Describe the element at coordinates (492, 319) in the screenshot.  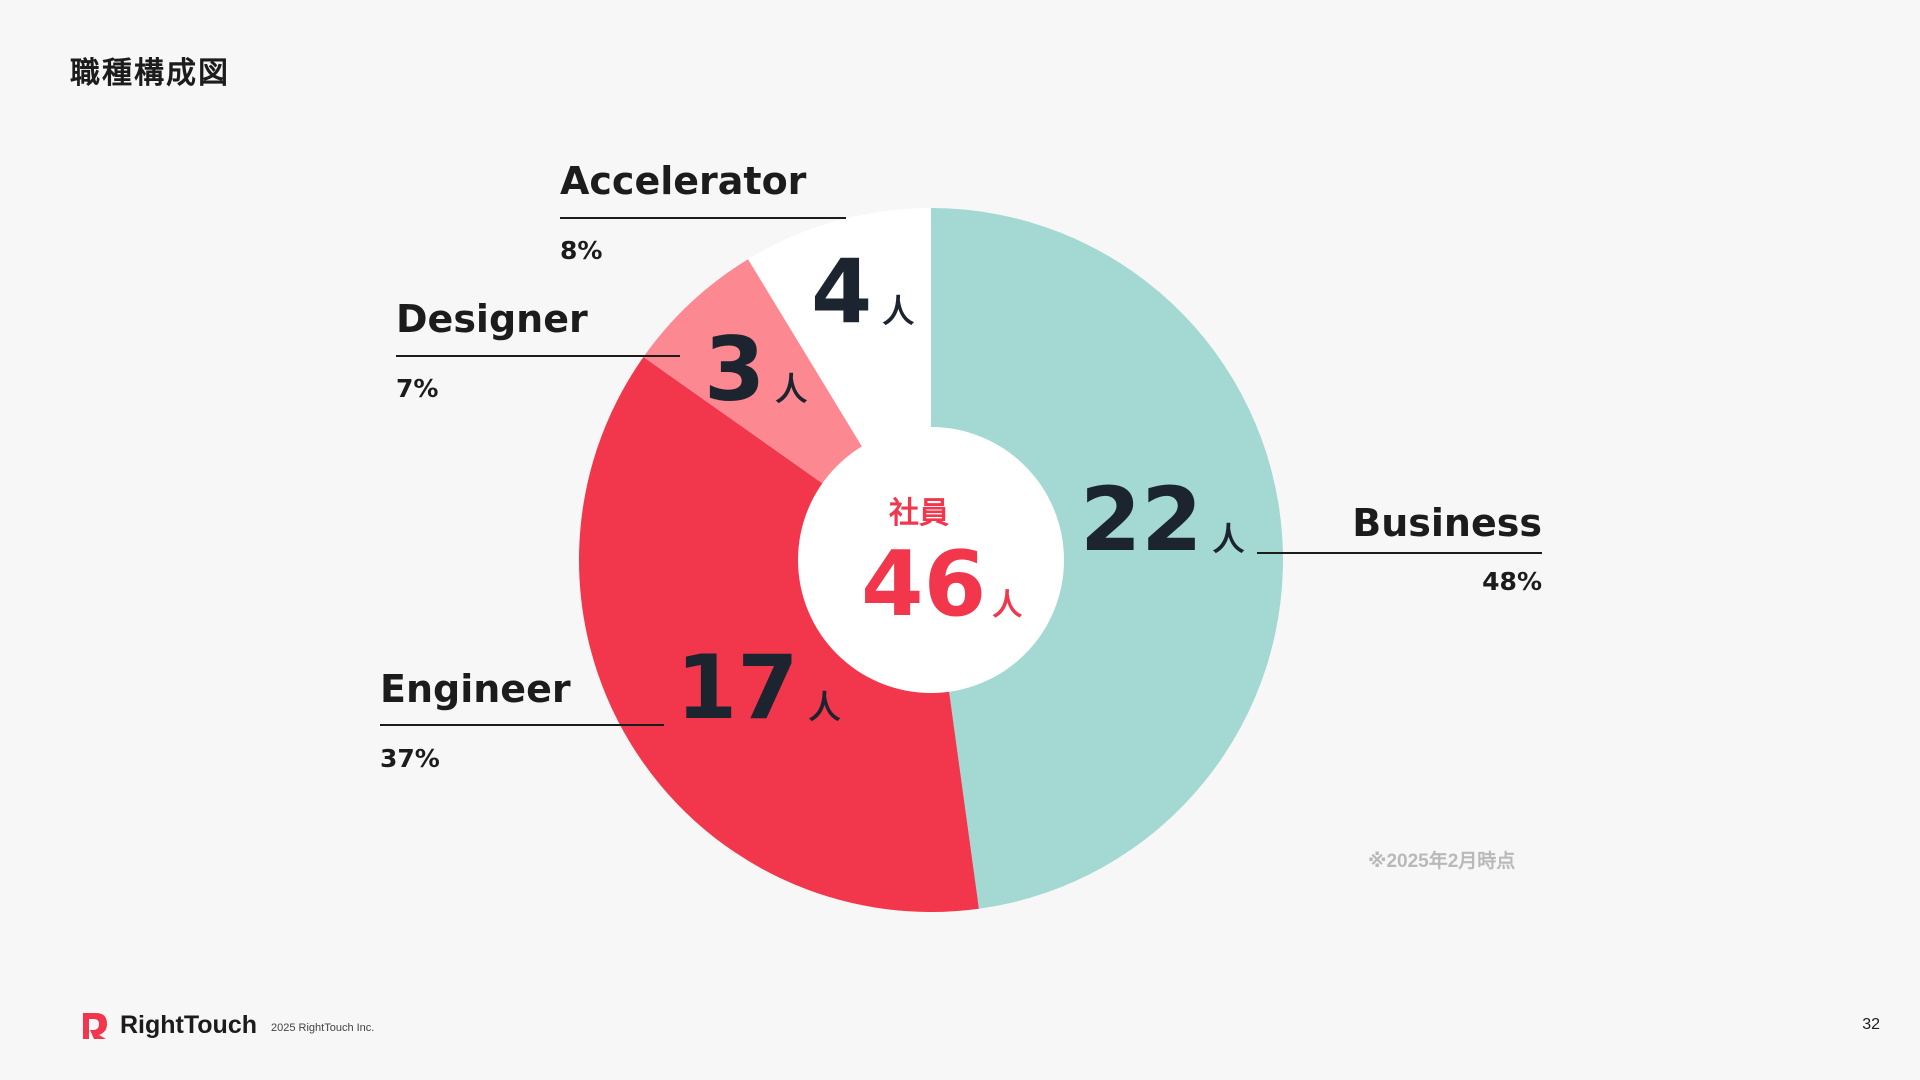
I see `slice-label-designer: Designer` at that location.